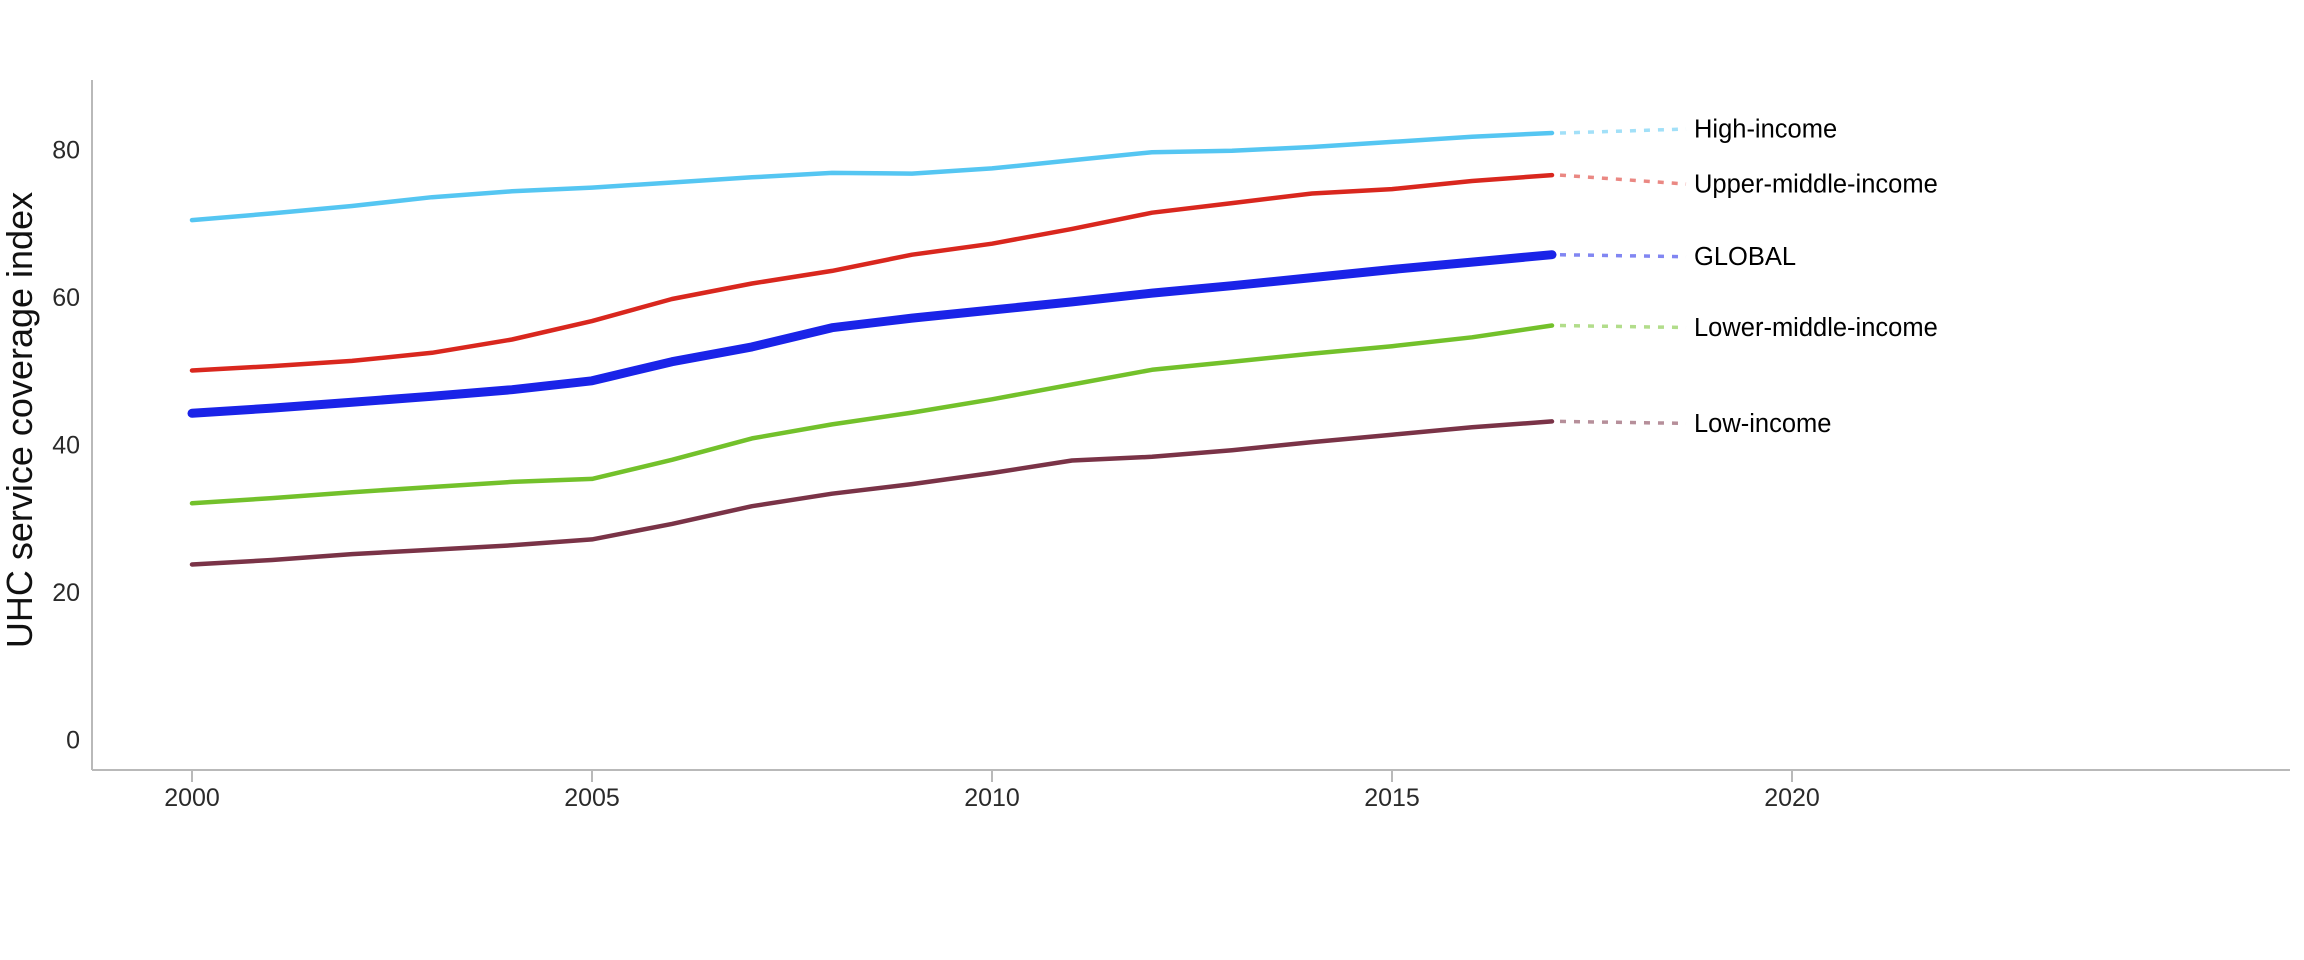  Describe the element at coordinates (1816, 328) in the screenshot. I see `series-label-lower-middle-income: Lower-middle-income` at that location.